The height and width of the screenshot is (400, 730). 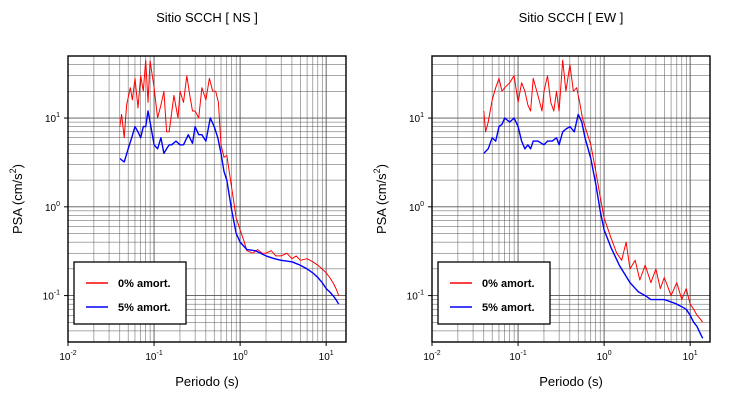 I want to click on series-line-damped, so click(x=229, y=207).